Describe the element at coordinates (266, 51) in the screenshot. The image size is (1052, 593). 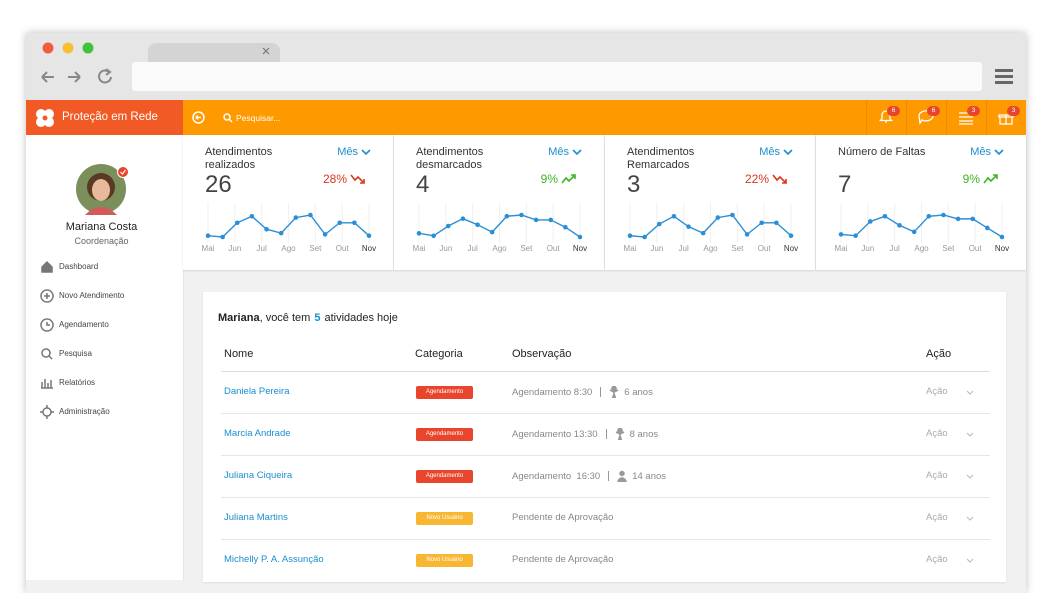
I see `tab-close` at that location.